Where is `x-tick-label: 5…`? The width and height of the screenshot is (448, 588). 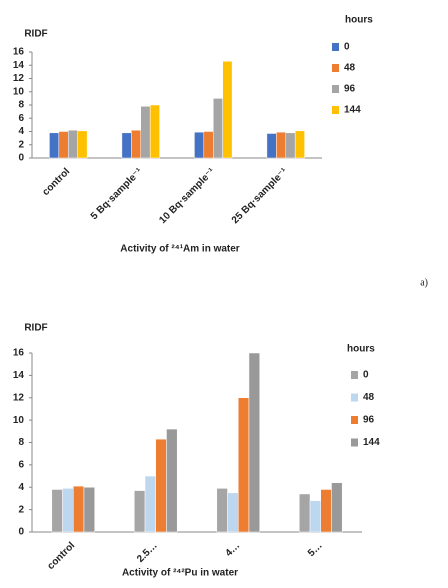
x-tick-label: 5… is located at coordinates (315, 549).